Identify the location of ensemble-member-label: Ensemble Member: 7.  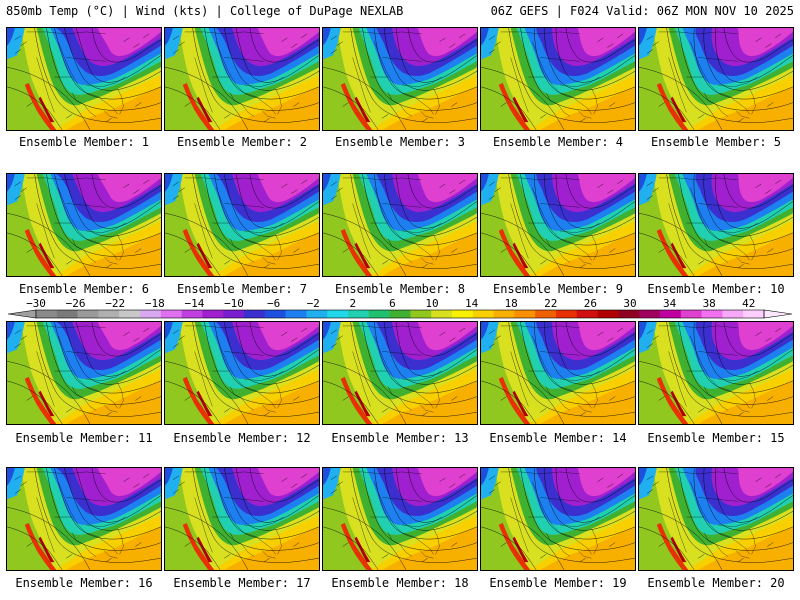
(242, 289).